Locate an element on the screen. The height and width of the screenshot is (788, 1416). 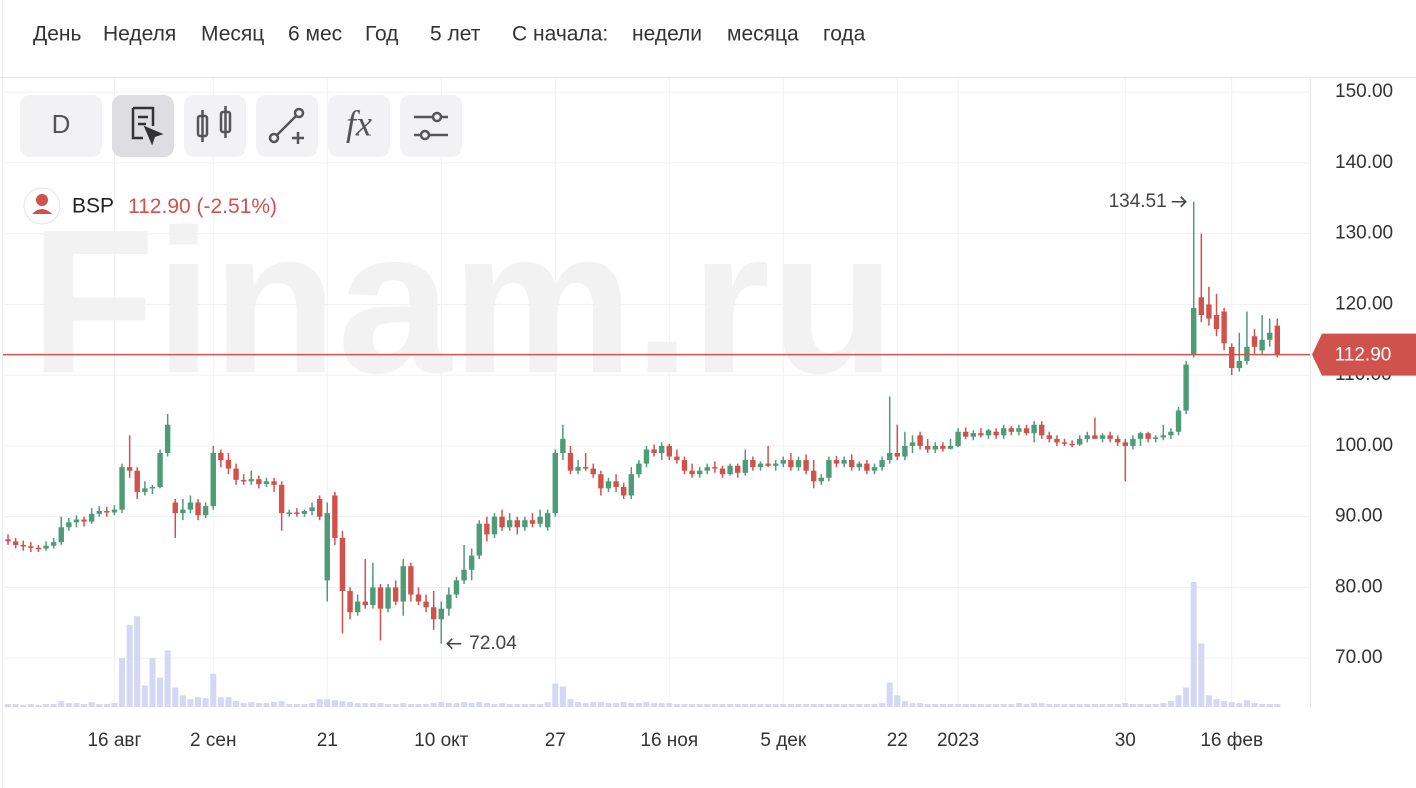
y-tick-label: 90.00 is located at coordinates (1359, 516).